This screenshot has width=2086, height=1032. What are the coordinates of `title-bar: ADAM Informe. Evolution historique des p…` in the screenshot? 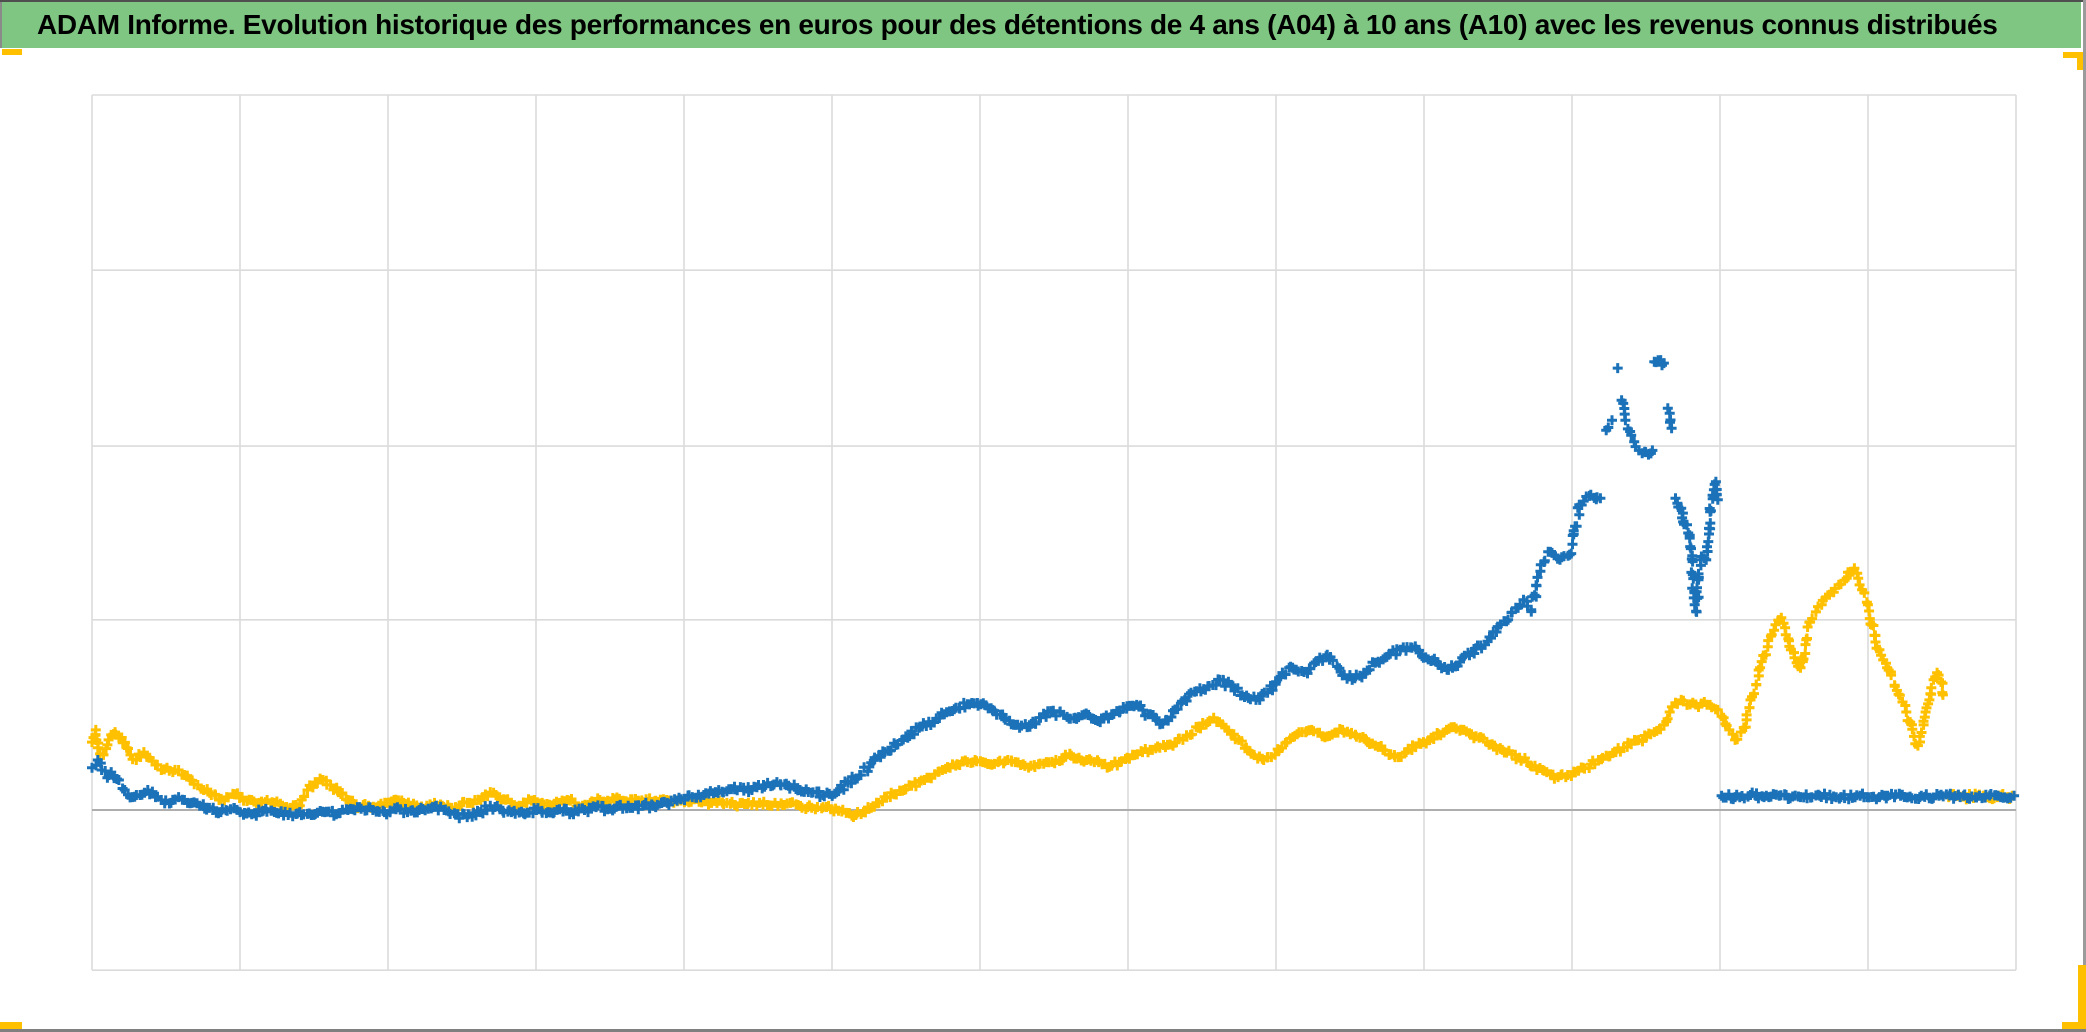 It's located at (1040, 25).